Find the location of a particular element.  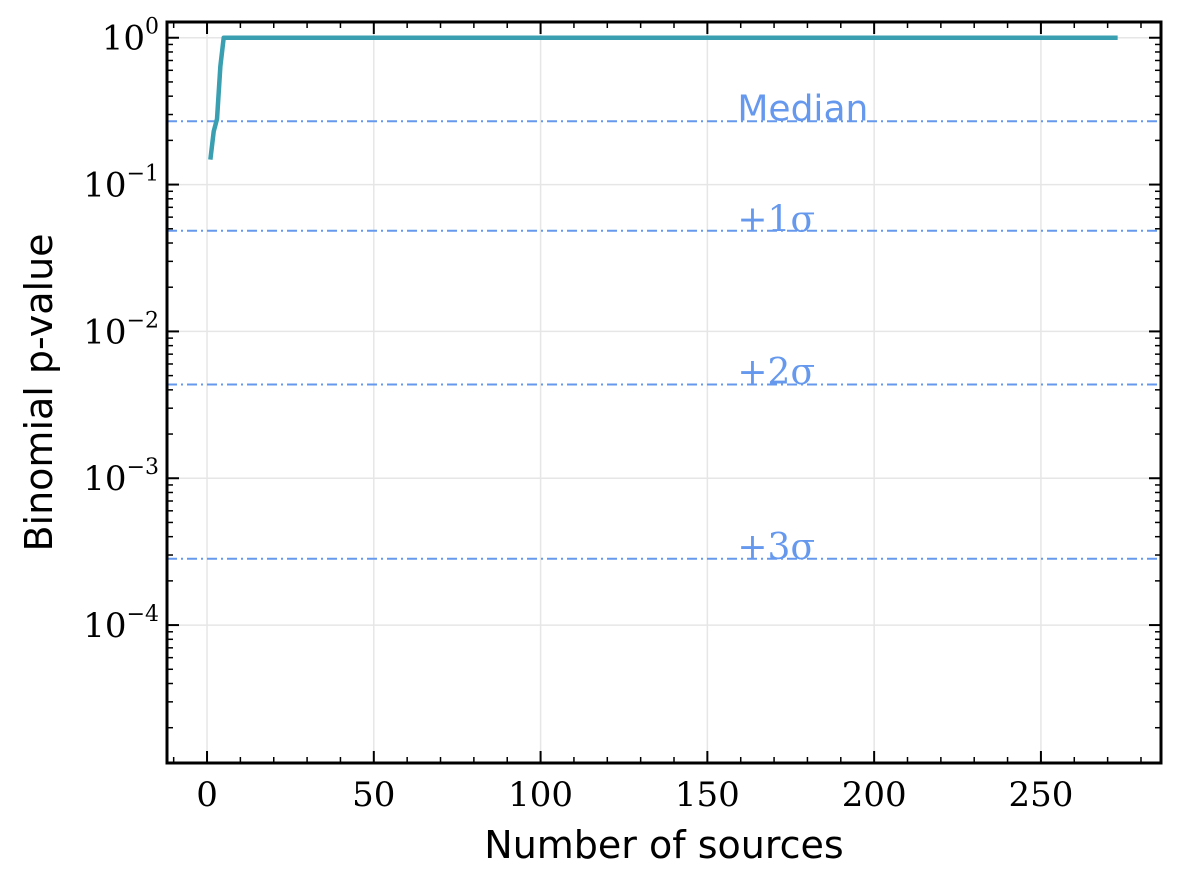

y-tick-label: 10⁻¹ is located at coordinates (121, 184).